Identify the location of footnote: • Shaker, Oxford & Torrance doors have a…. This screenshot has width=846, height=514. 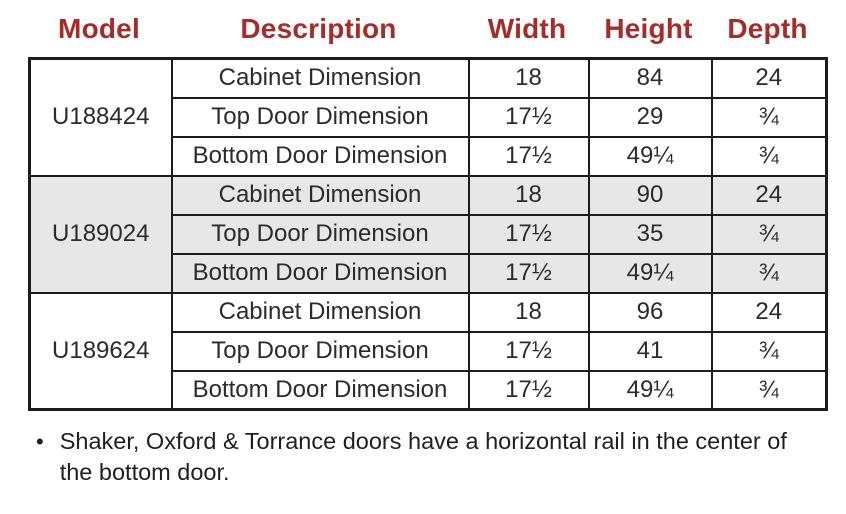
(429, 457).